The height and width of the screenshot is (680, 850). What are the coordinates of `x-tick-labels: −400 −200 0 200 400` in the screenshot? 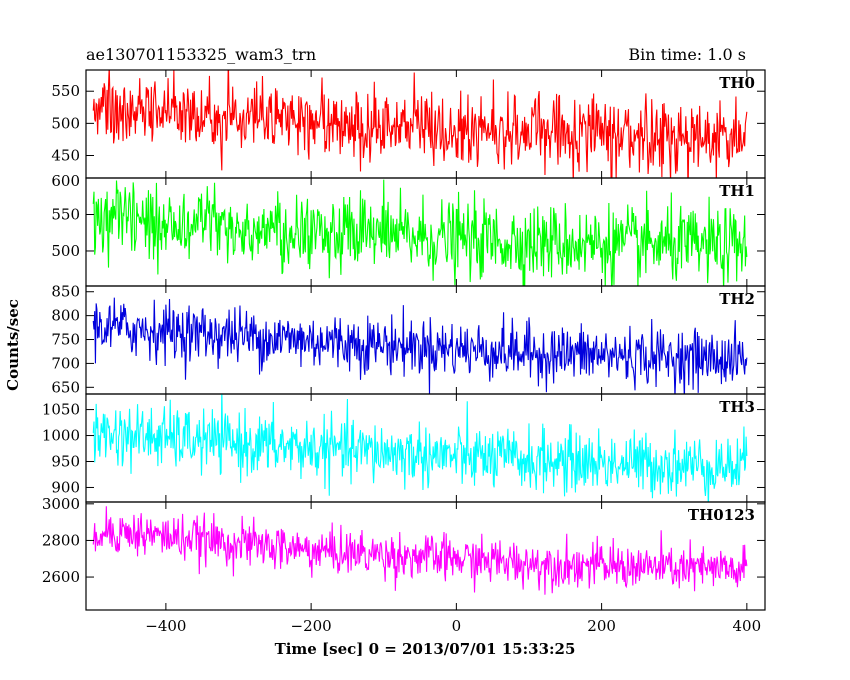 It's located at (453, 626).